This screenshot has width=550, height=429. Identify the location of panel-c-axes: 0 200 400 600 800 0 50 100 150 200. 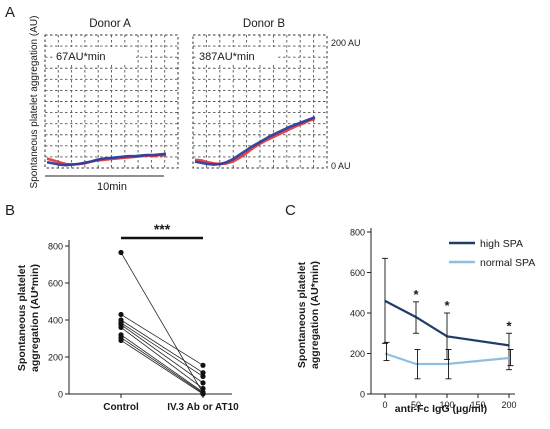
(433, 319).